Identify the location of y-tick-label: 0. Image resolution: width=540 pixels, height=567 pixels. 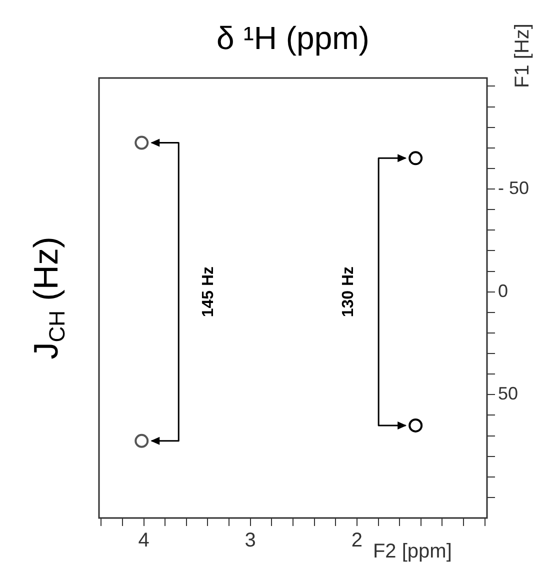
(503, 290).